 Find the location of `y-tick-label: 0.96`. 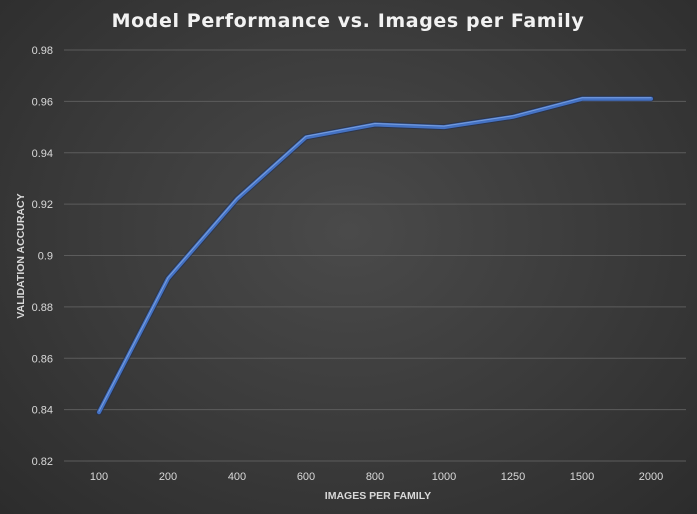

y-tick-label: 0.96 is located at coordinates (42, 102).